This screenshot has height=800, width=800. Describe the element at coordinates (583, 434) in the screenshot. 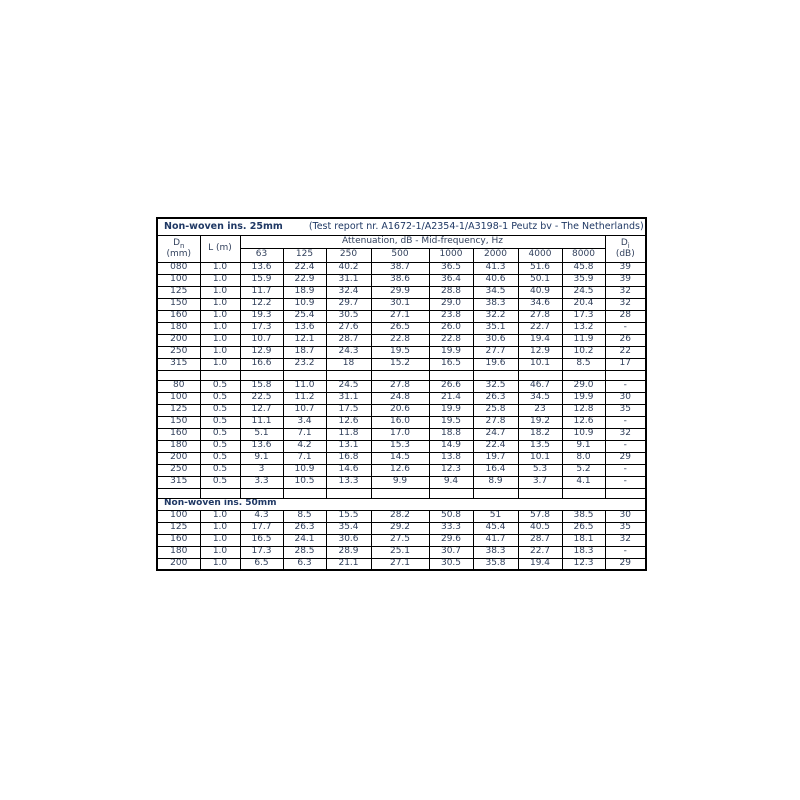

I see `attenuation-value-cell: 10.9` at that location.